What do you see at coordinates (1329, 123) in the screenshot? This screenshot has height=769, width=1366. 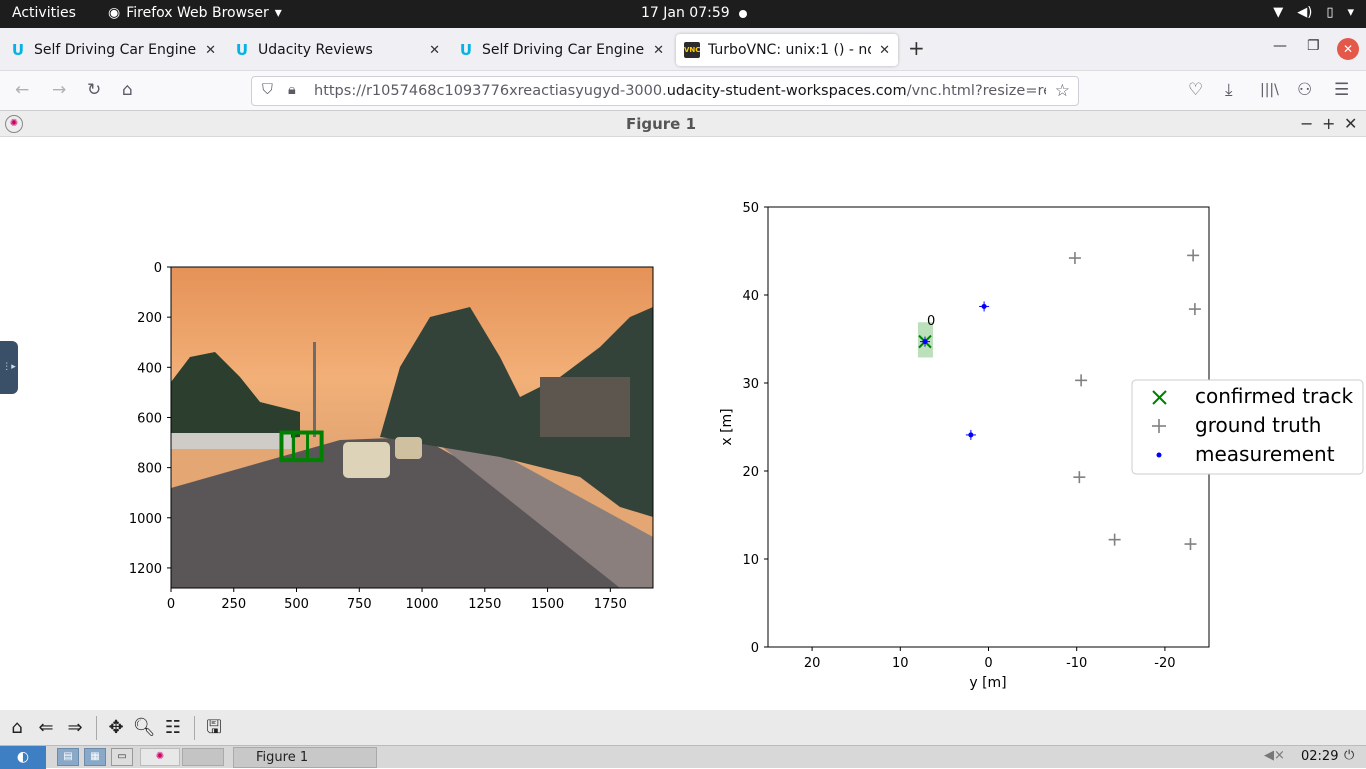 I see `maximize-icon: +` at bounding box center [1329, 123].